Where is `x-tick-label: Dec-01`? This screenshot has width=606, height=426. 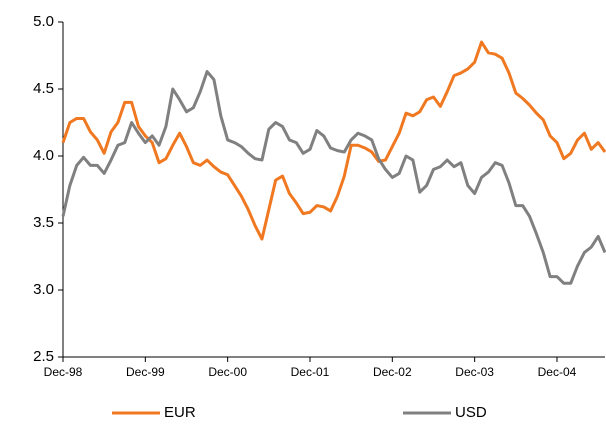 x-tick-label: Dec-01 is located at coordinates (310, 372).